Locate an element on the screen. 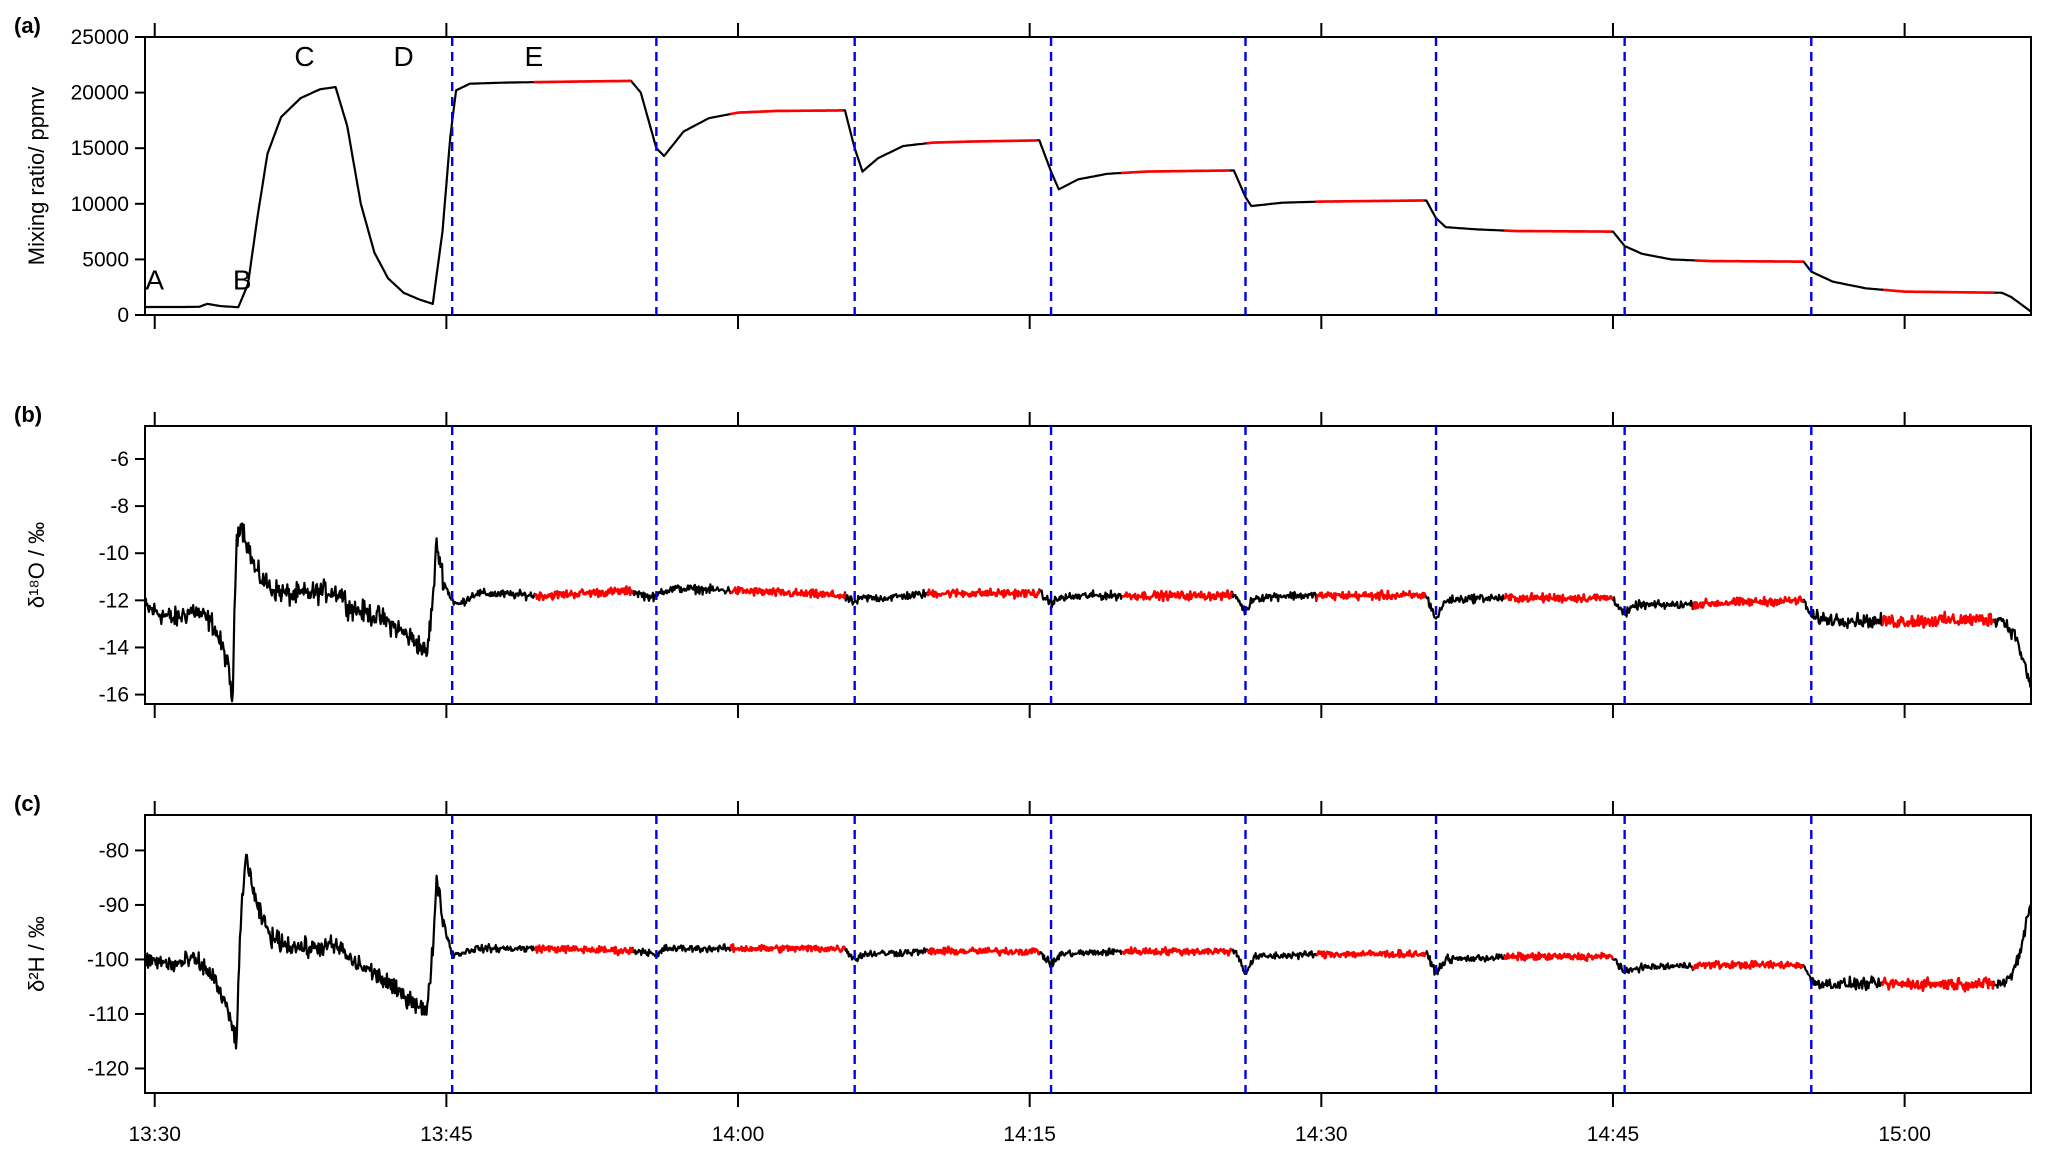 This screenshot has height=1155, width=2067. y-tick-label: 0 is located at coordinates (123, 315).